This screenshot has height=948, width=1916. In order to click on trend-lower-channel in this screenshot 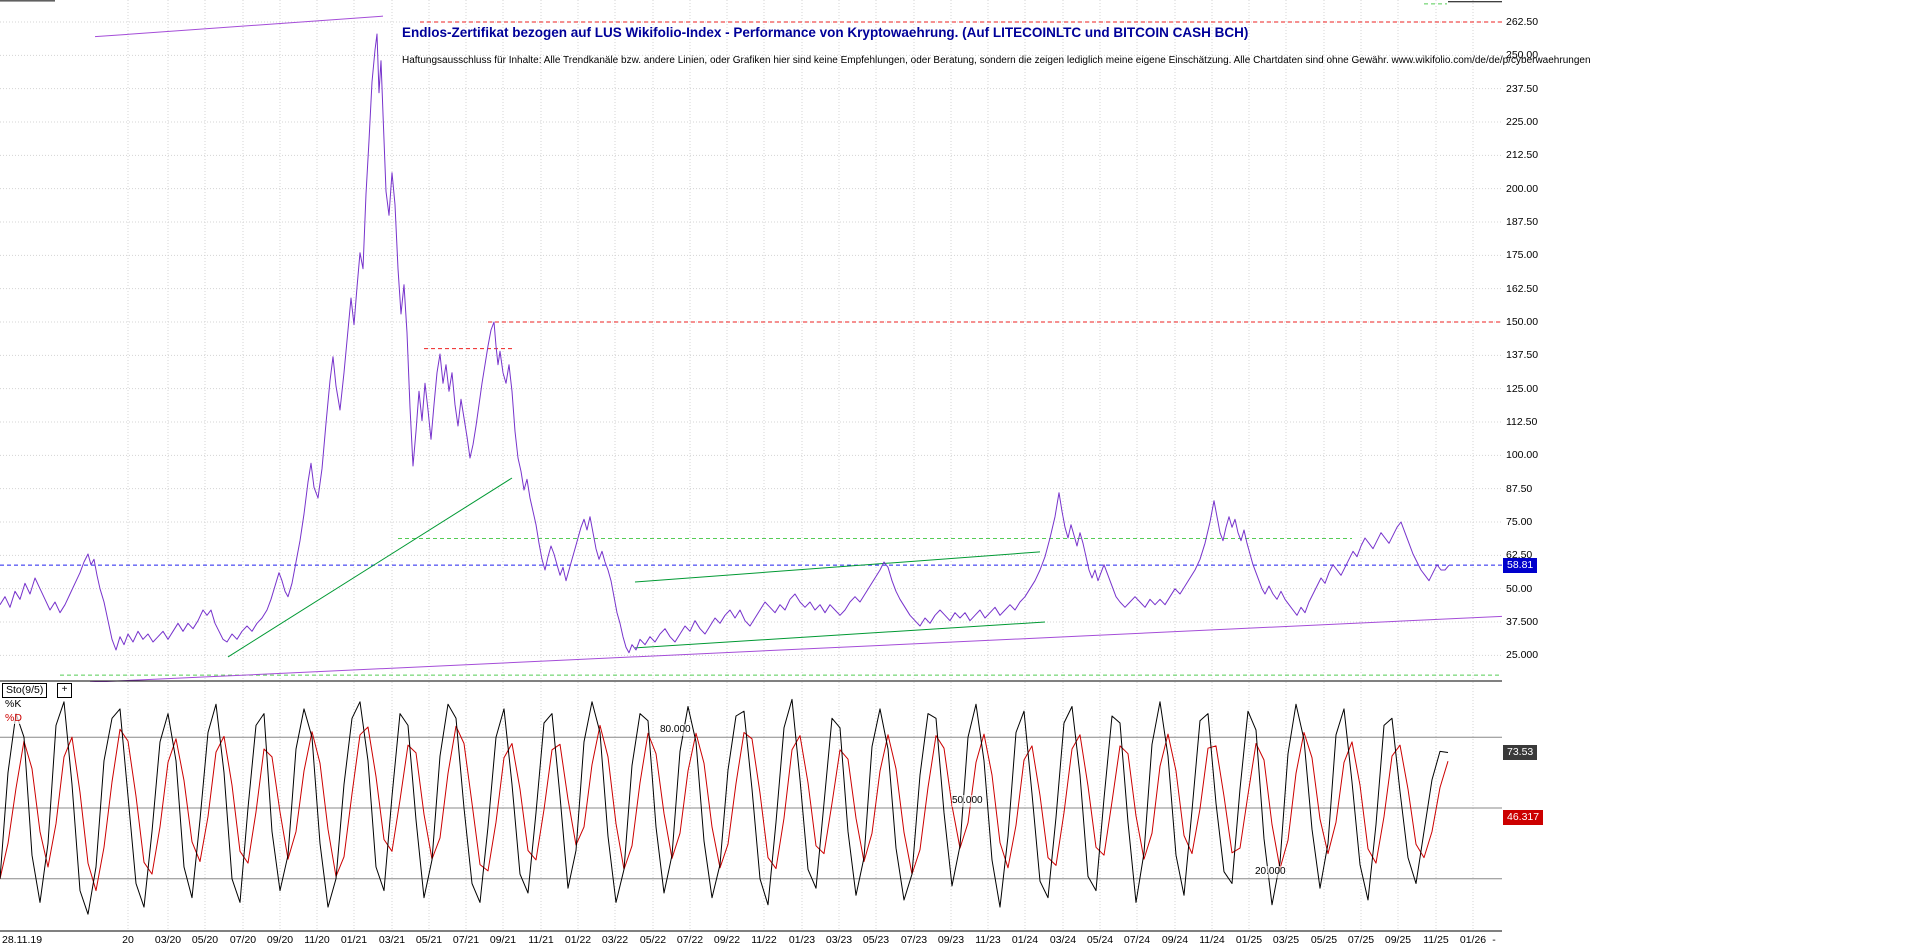, I will do `click(795, 648)`.